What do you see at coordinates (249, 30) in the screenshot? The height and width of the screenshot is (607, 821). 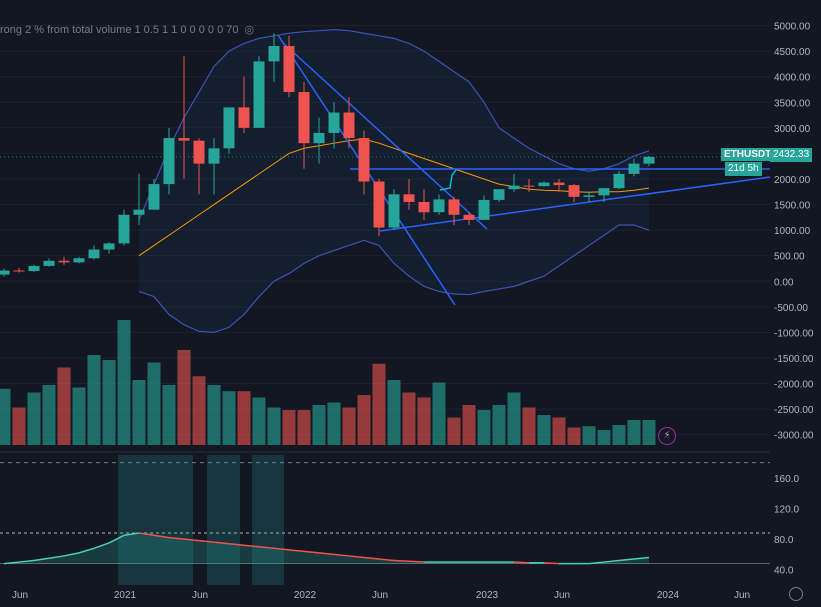 I see `eye-icon: ◎` at bounding box center [249, 30].